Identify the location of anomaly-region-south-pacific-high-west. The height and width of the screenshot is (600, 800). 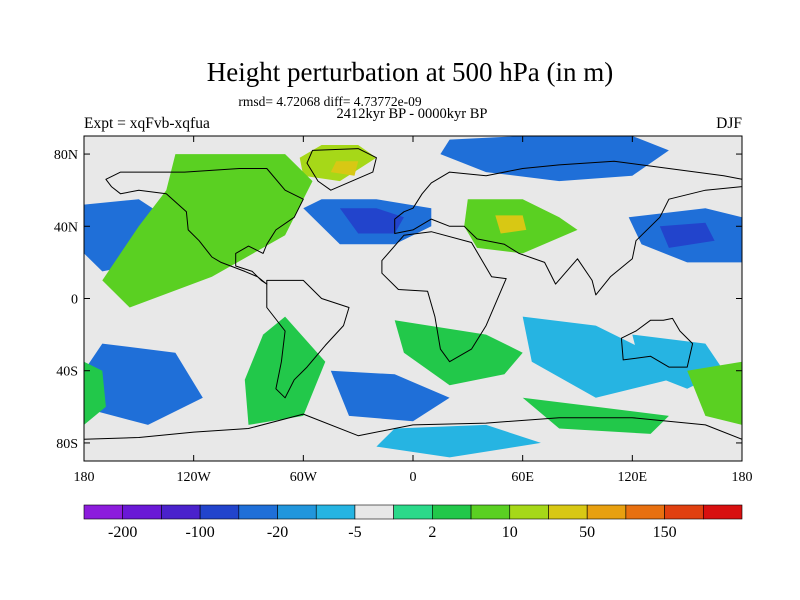
(95, 393).